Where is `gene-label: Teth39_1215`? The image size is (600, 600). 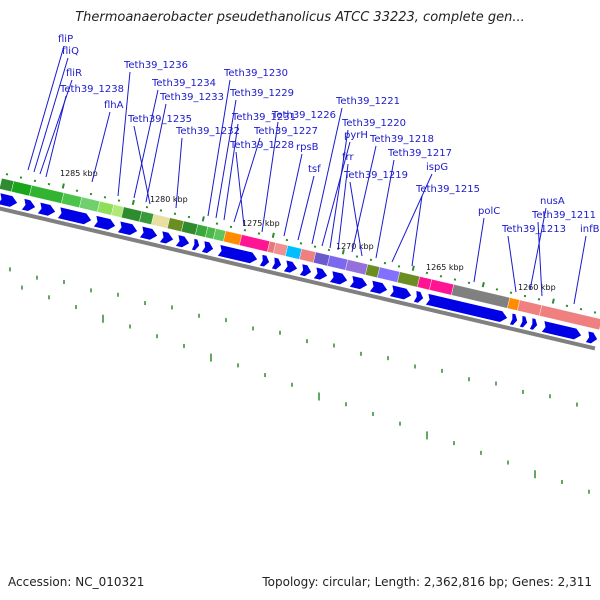
gene-label: Teth39_1215 is located at coordinates (447, 189).